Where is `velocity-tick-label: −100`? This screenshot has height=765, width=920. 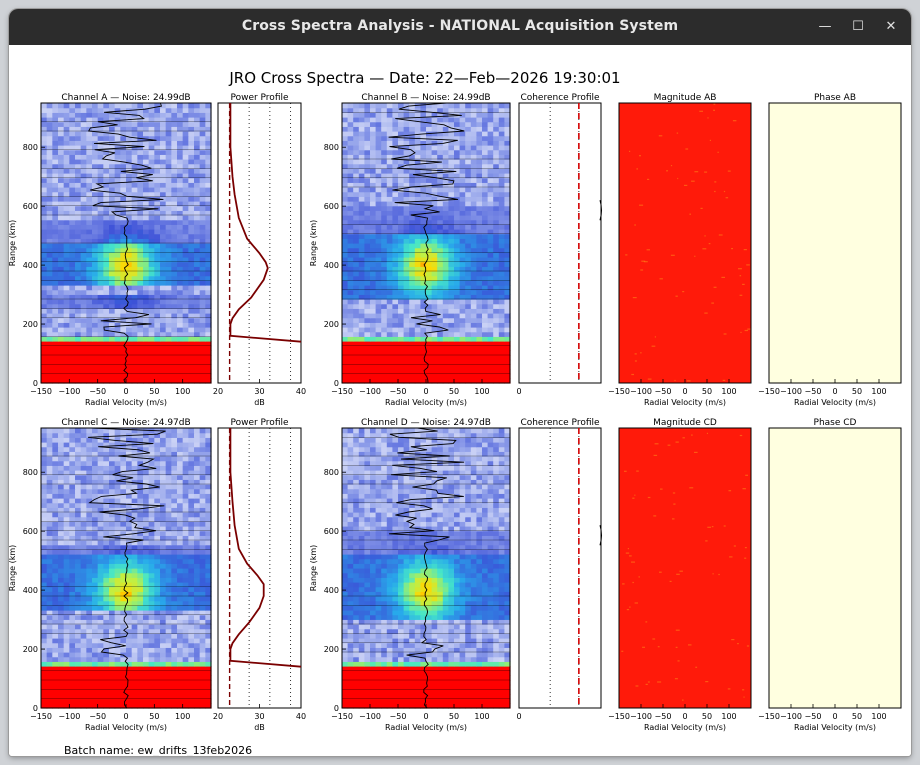
velocity-tick-label: −100 is located at coordinates (69, 391).